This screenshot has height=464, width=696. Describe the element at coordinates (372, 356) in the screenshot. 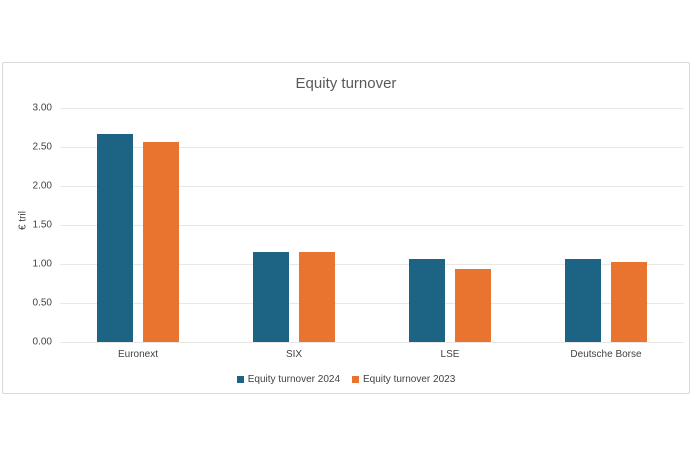

I see `x-axis: Euronext SIX LSE Deutsche Borse` at that location.